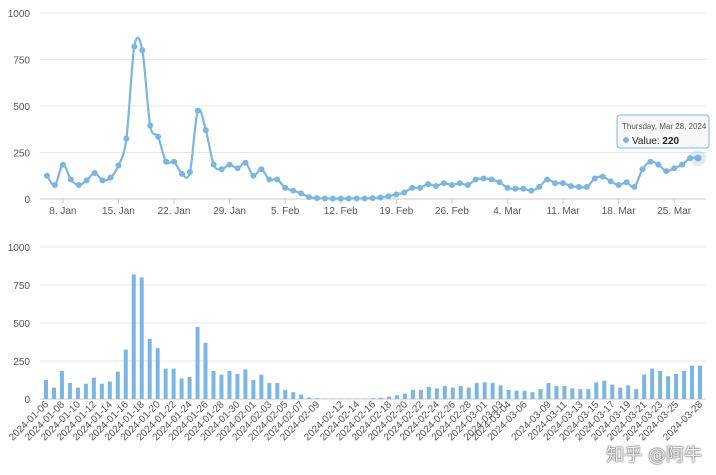  What do you see at coordinates (654, 455) in the screenshot?
I see `watermark: 知乎 @阿牛` at bounding box center [654, 455].